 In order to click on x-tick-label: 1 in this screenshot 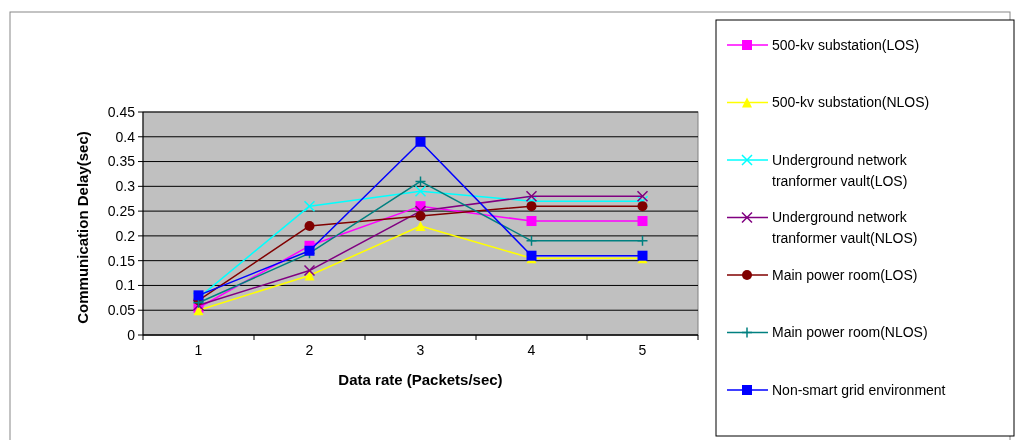, I will do `click(198, 350)`.